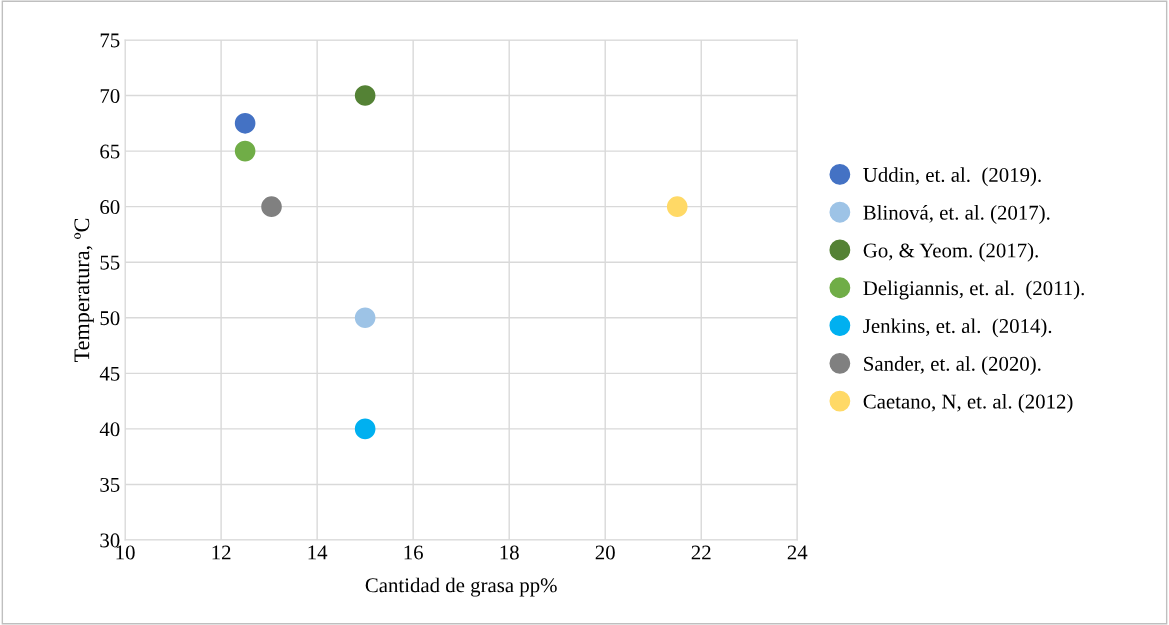  What do you see at coordinates (221, 552) in the screenshot?
I see `x-tick-label: 12` at bounding box center [221, 552].